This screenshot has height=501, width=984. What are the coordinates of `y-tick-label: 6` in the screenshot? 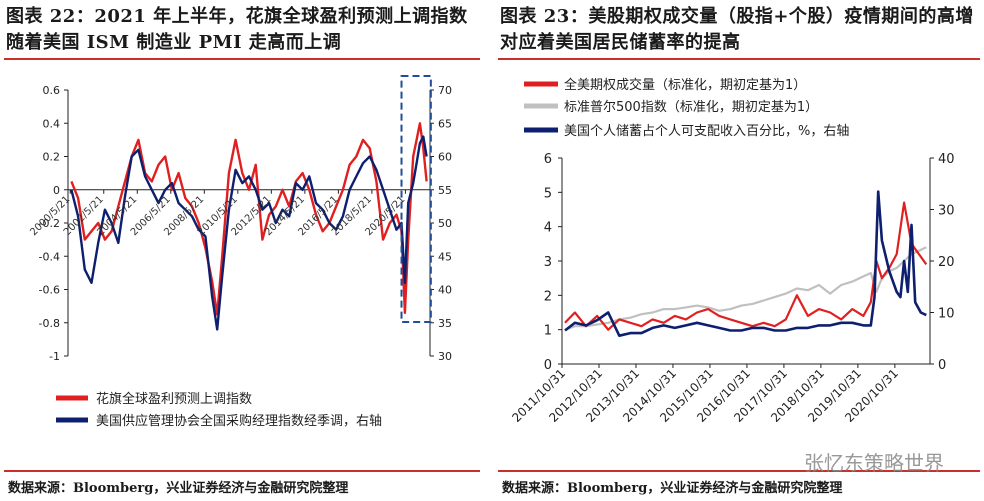 It's located at (548, 159).